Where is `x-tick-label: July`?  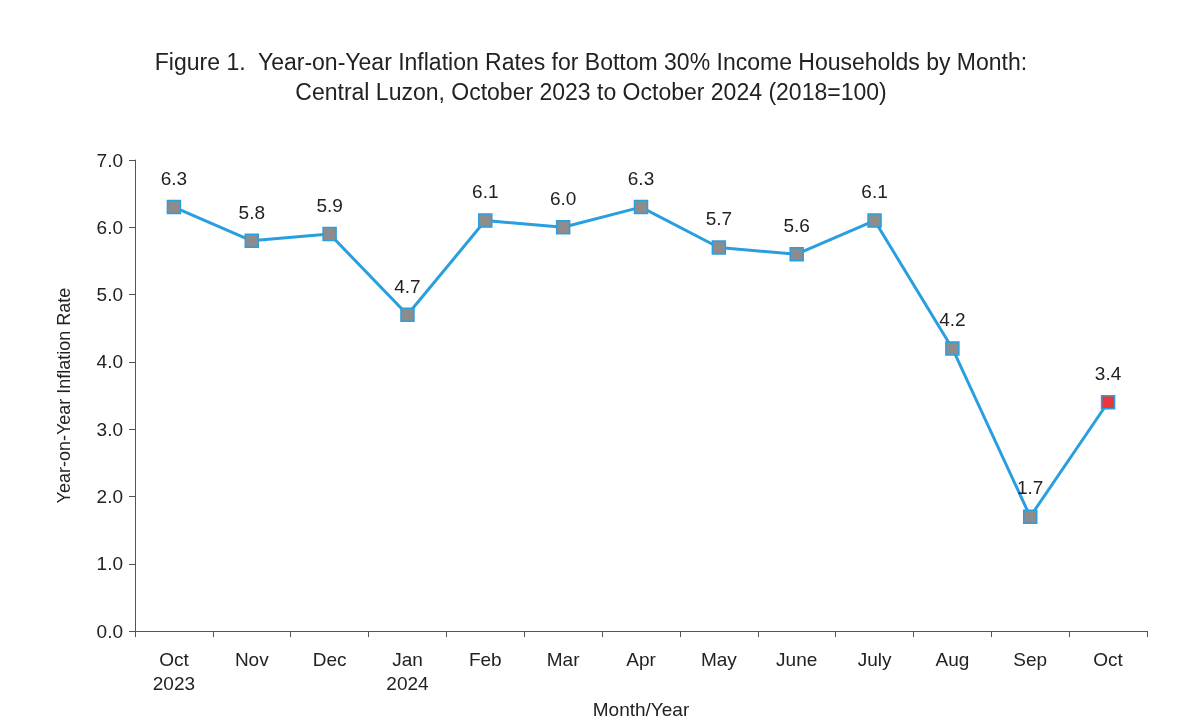 x-tick-label: July is located at coordinates (874, 659).